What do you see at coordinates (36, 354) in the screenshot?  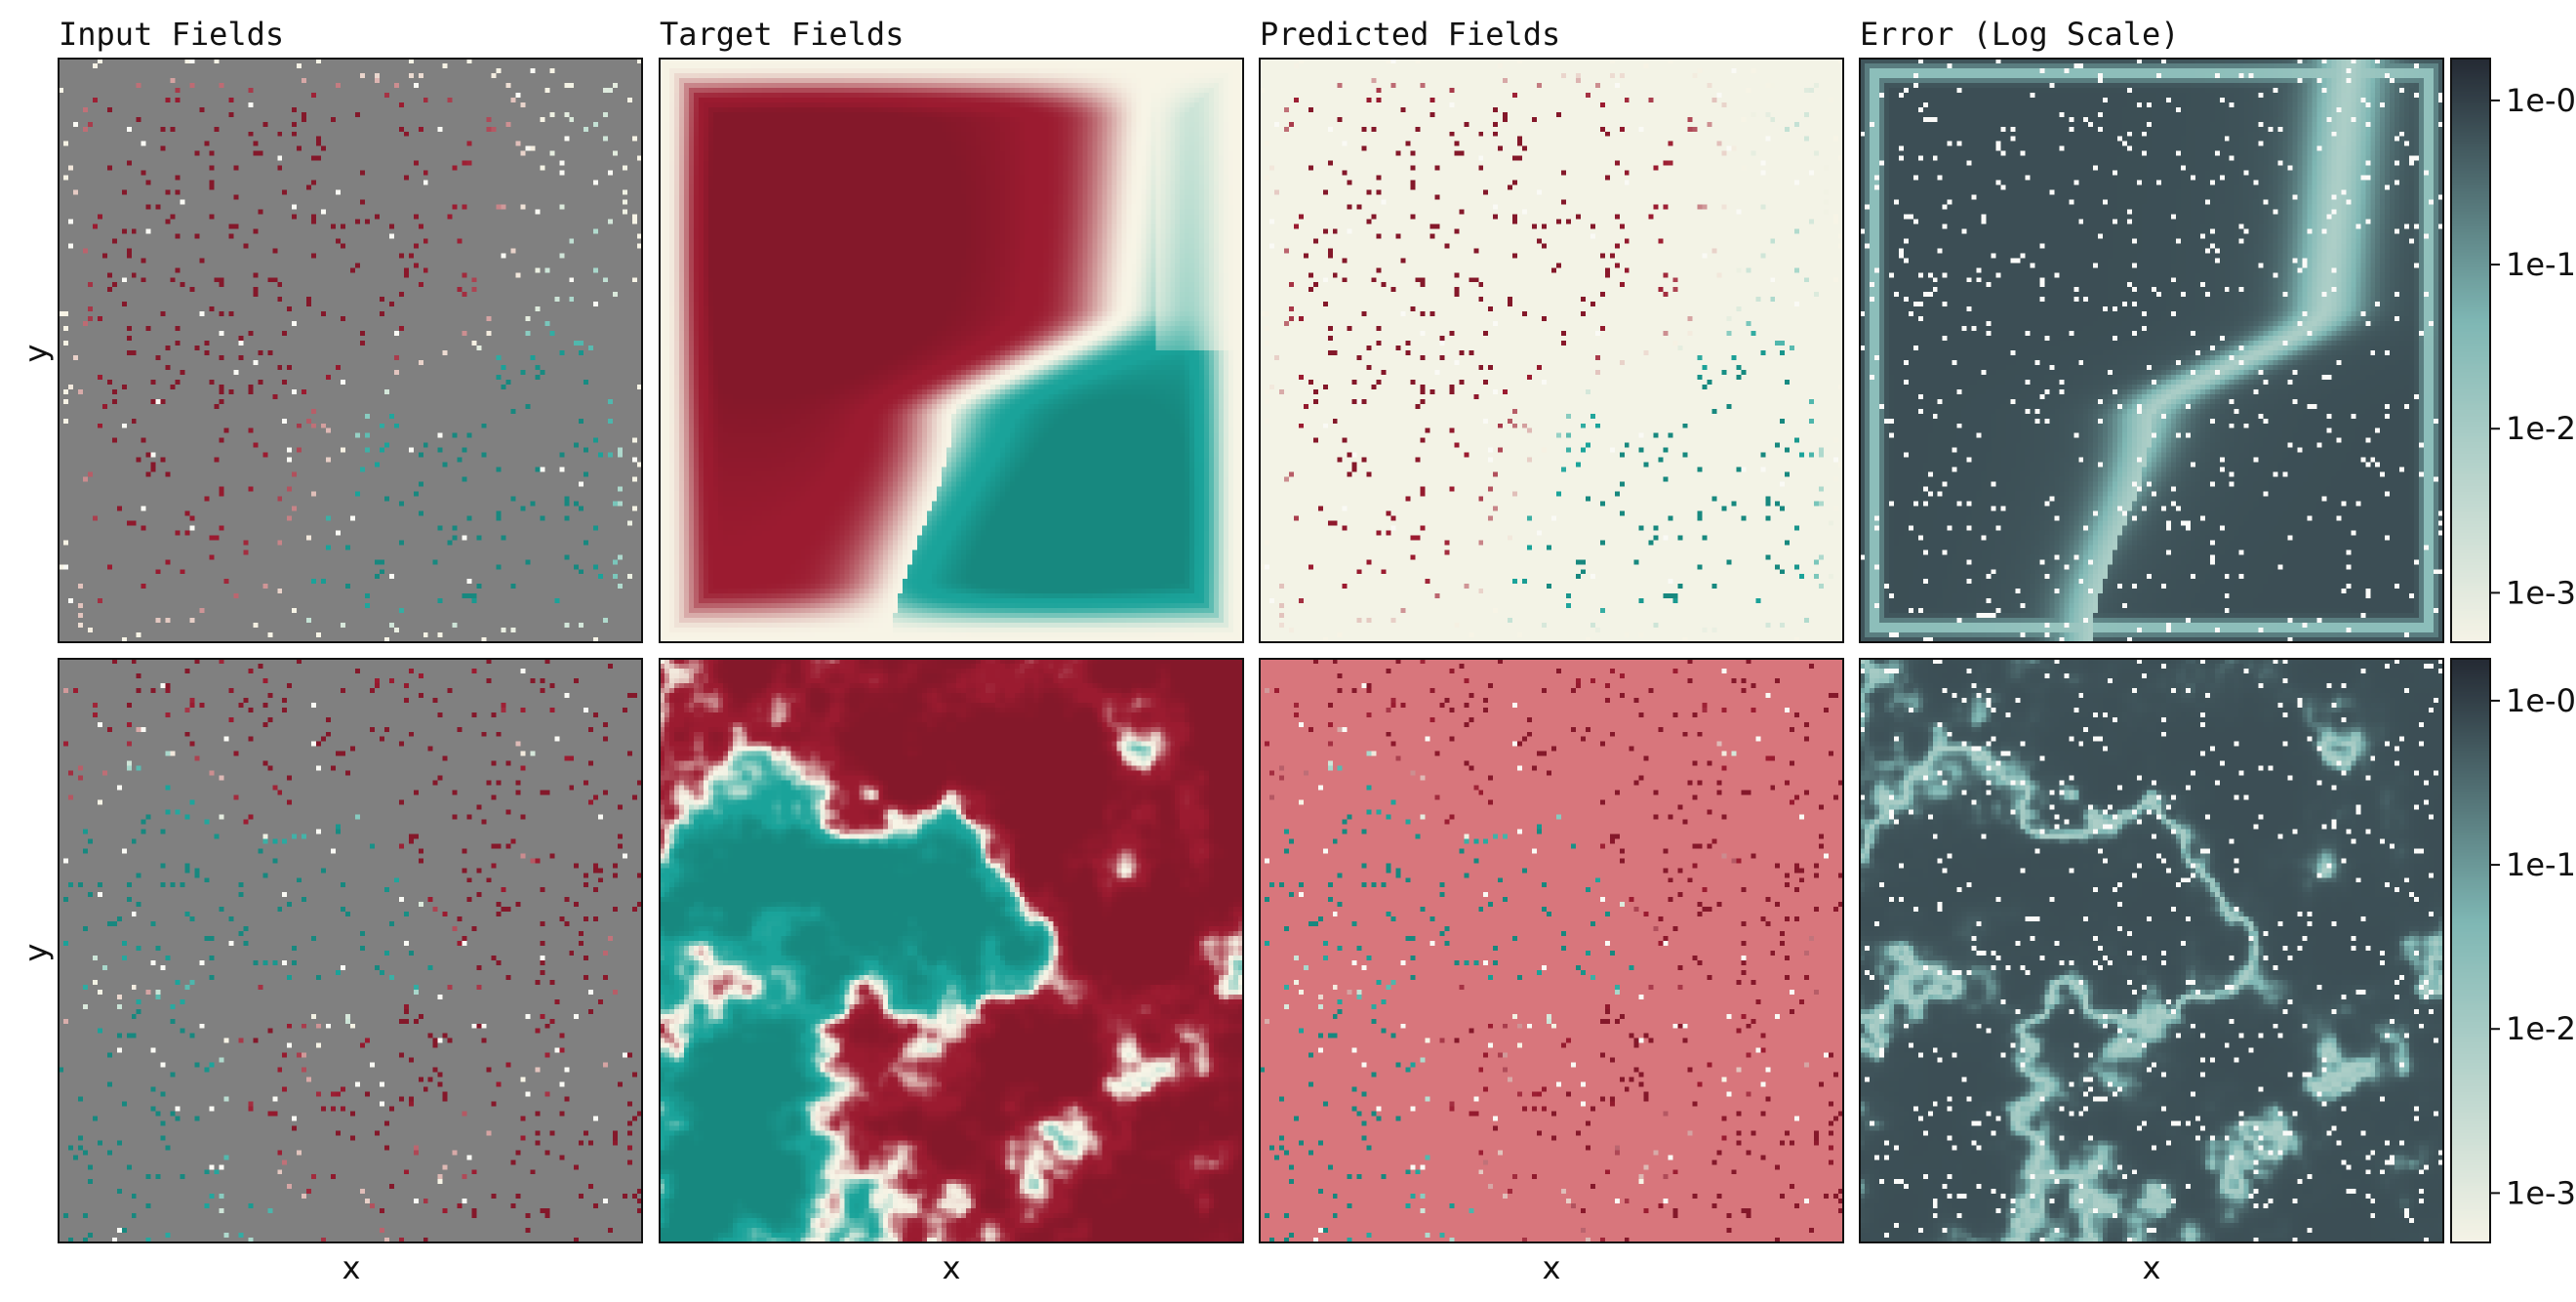 I see `y-axis-label-row-1: y` at bounding box center [36, 354].